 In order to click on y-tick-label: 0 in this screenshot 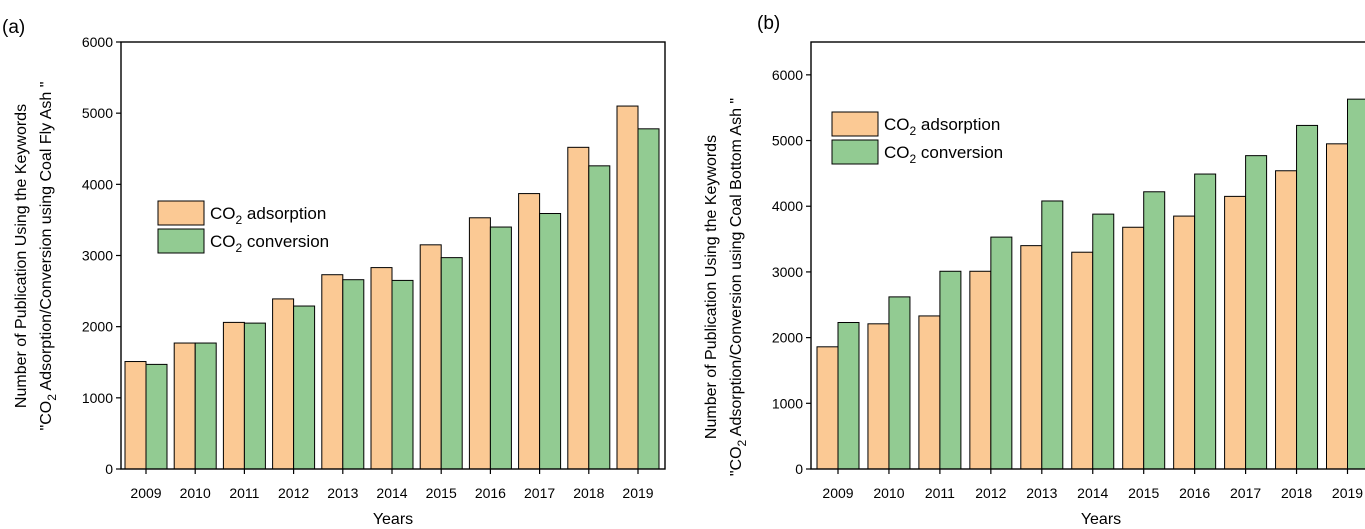, I will do `click(799, 469)`.